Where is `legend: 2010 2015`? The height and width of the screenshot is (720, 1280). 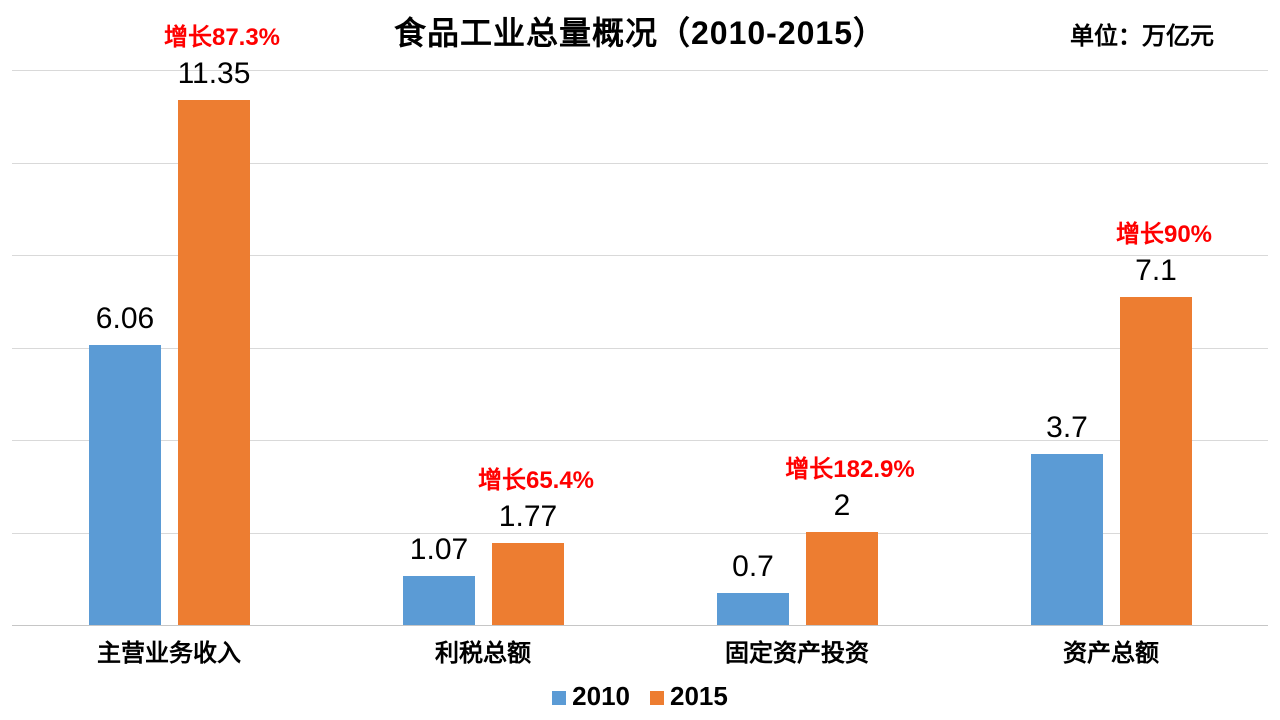
legend: 2010 2015 is located at coordinates (640, 696).